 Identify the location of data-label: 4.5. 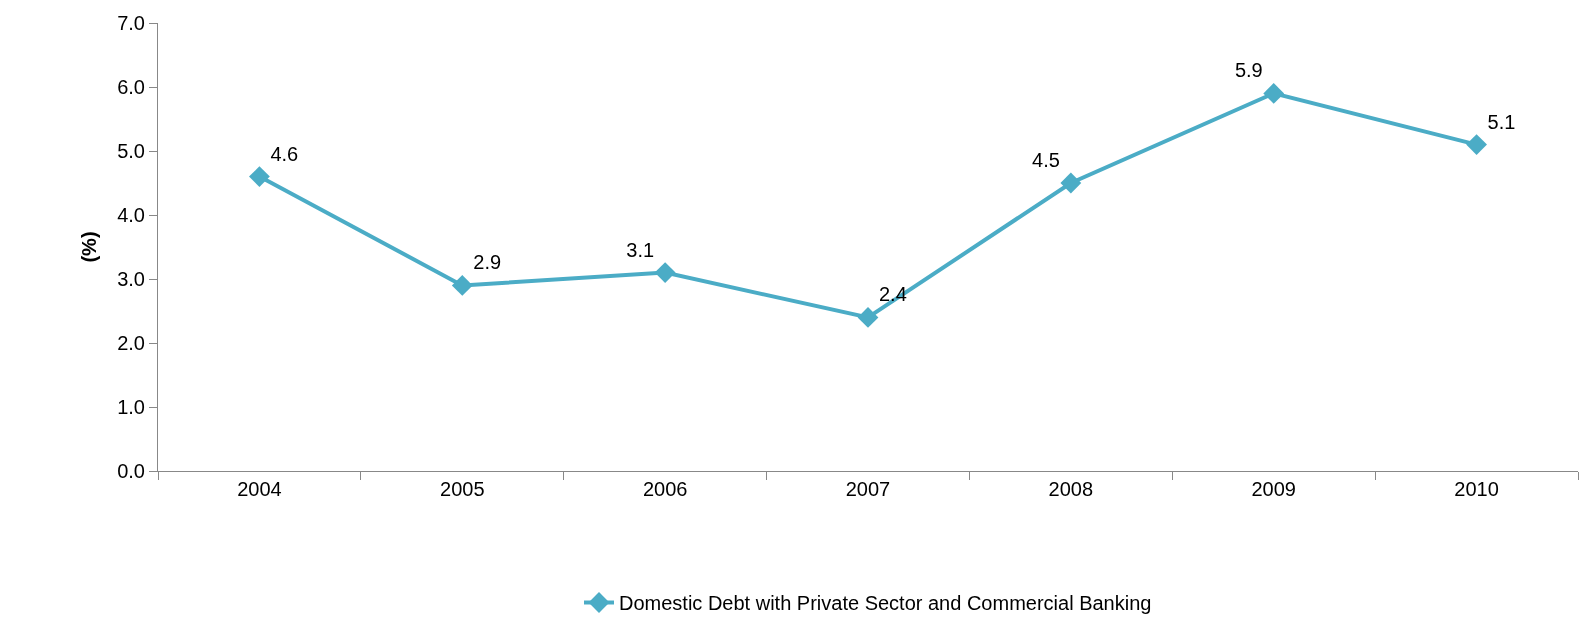
(1046, 160).